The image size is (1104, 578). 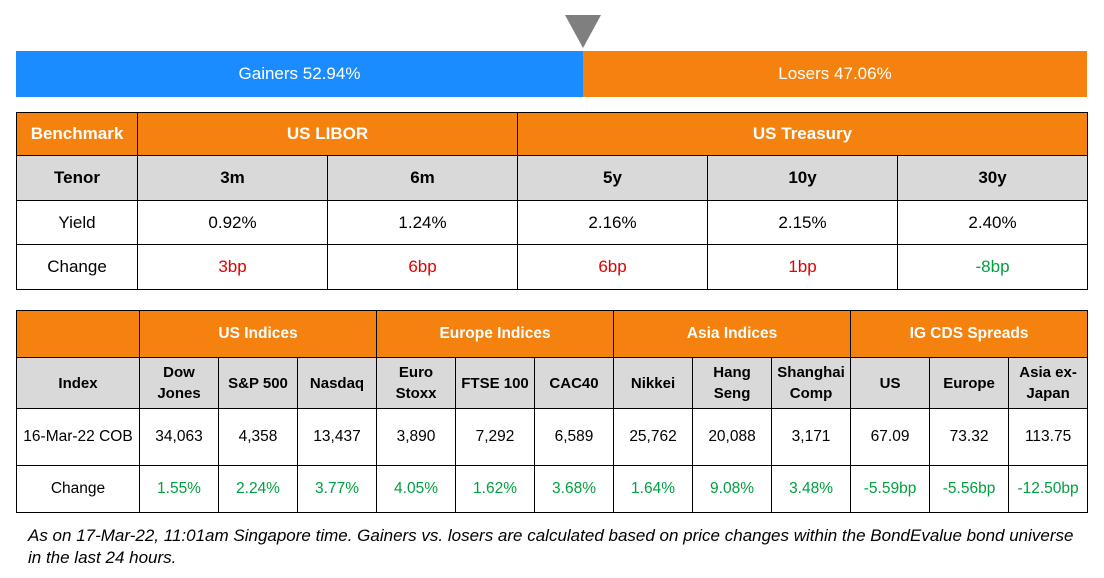 I want to click on cell: 4.05%, so click(x=416, y=489).